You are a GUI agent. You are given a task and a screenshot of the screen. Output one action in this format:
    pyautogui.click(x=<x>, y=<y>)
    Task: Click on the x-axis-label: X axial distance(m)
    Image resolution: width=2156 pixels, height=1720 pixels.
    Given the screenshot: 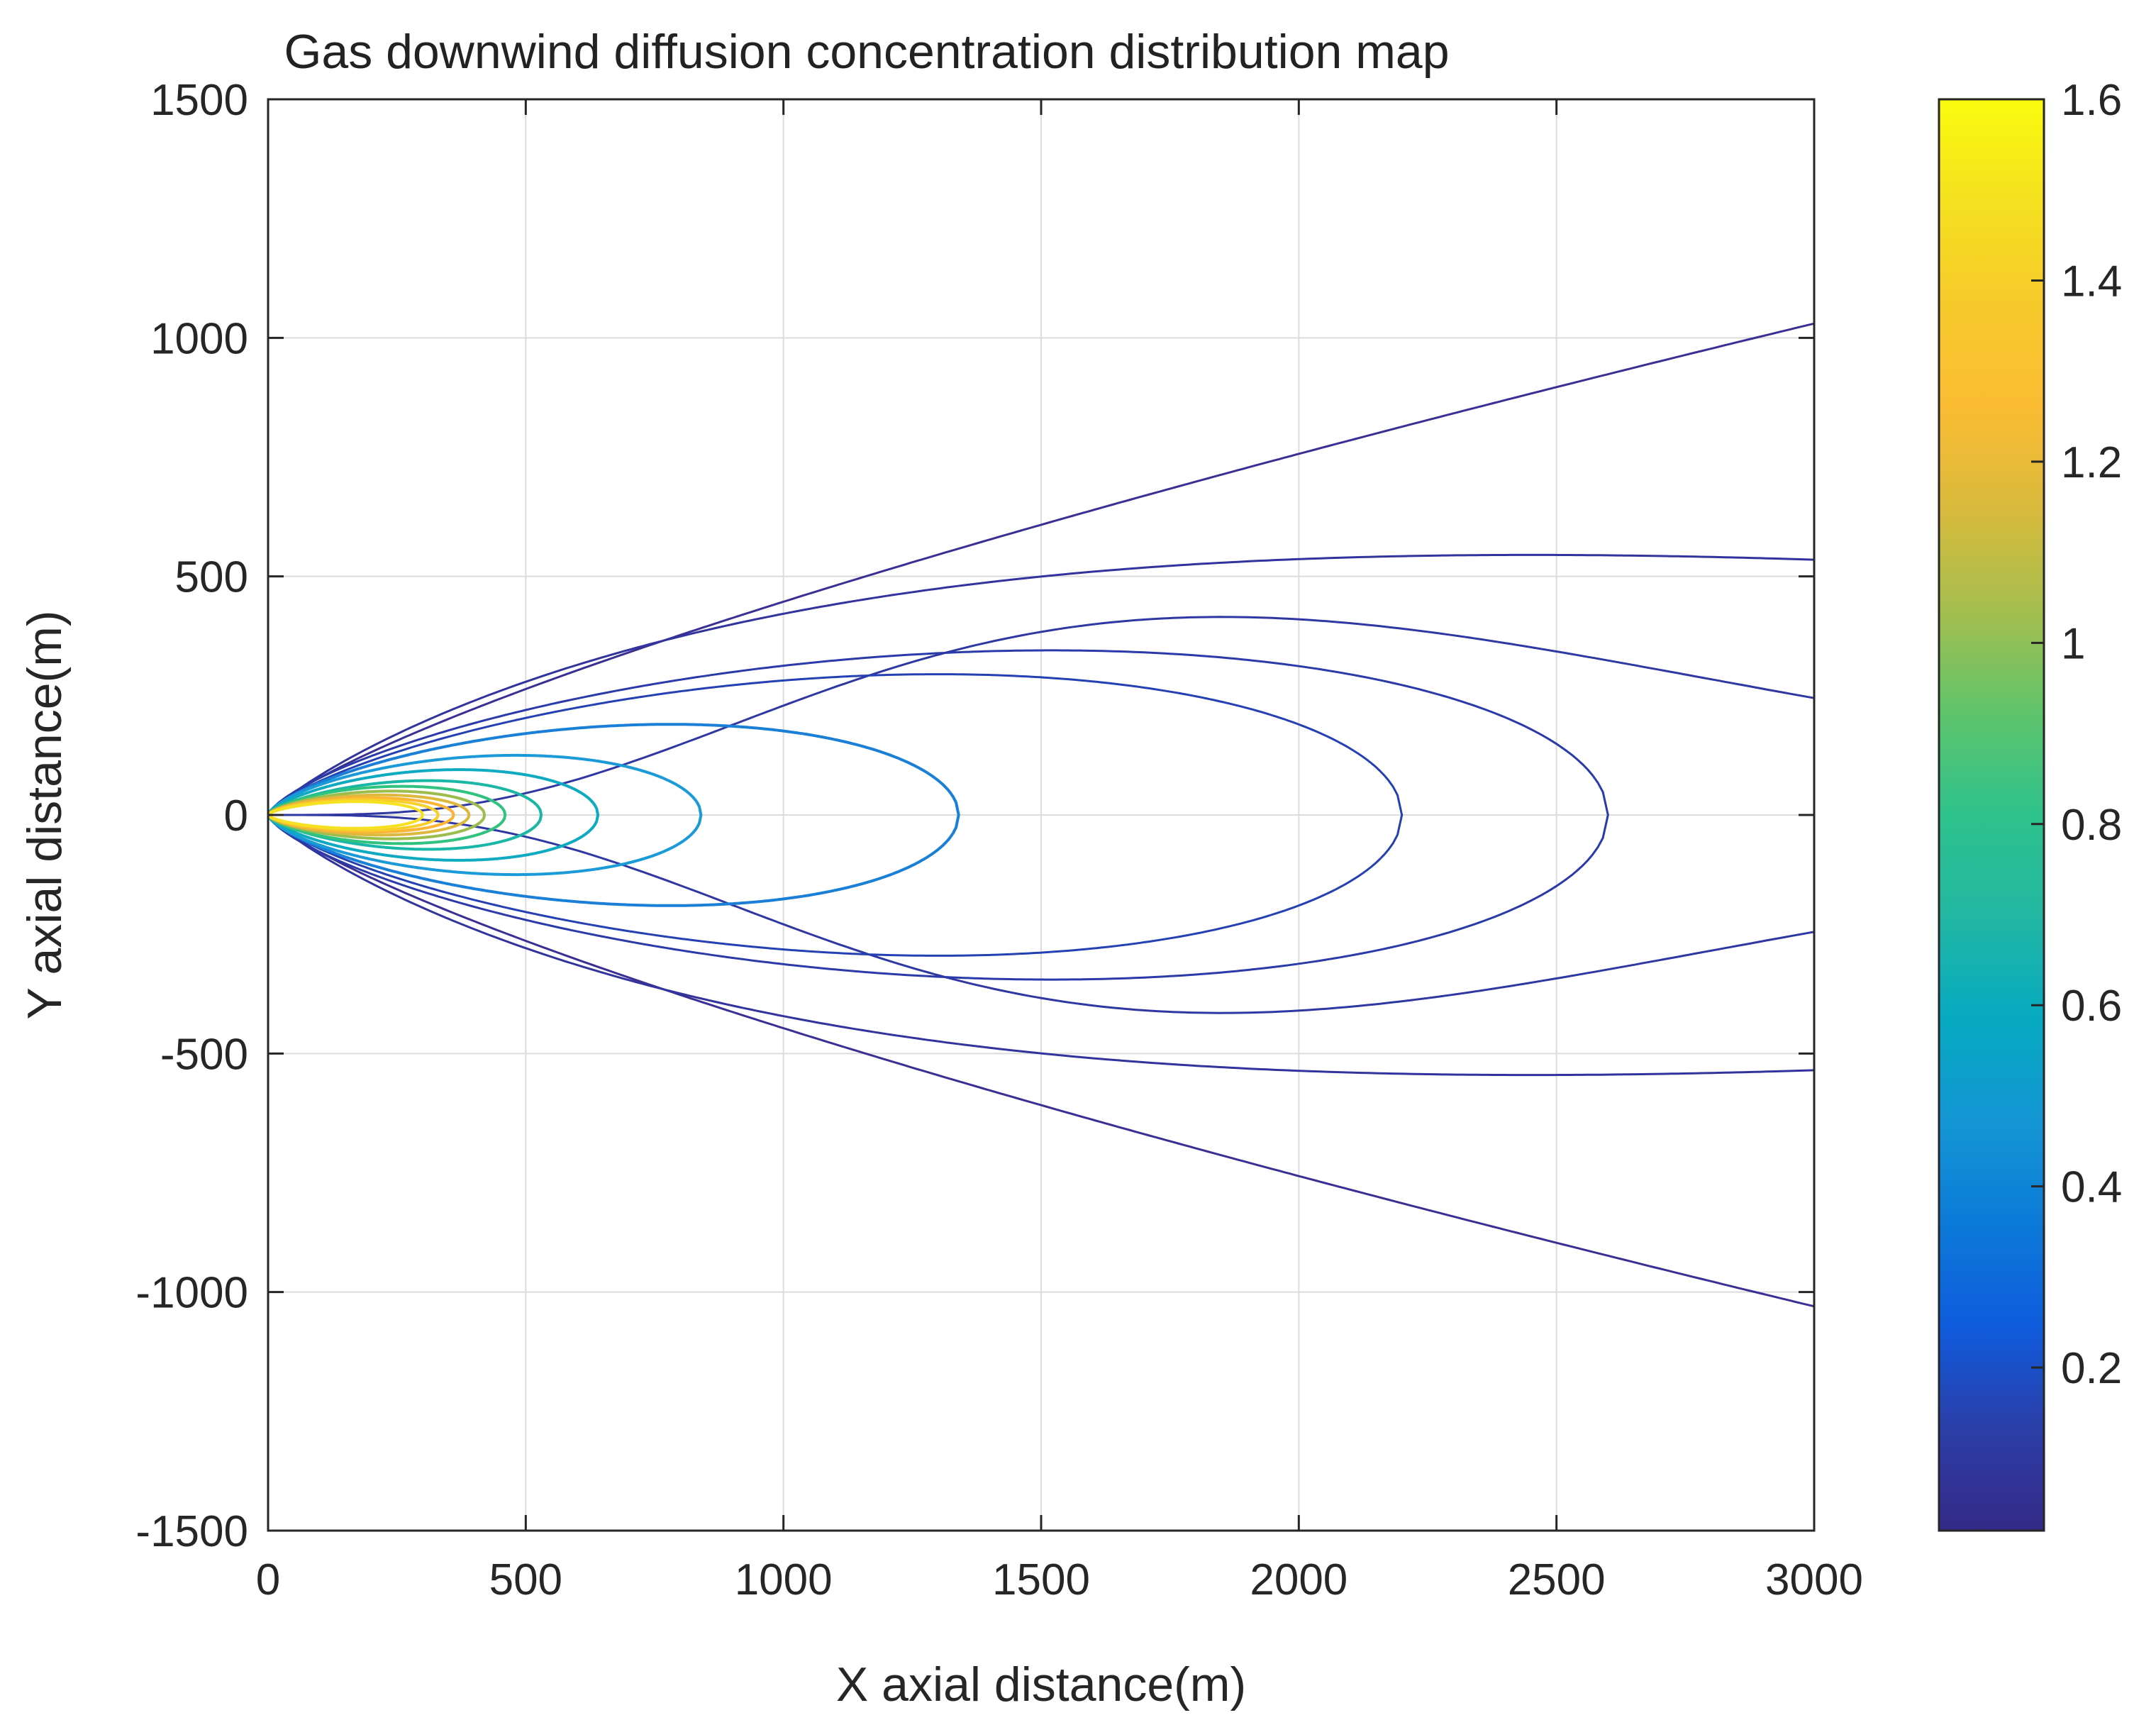 What is the action you would take?
    pyautogui.click(x=1041, y=1684)
    